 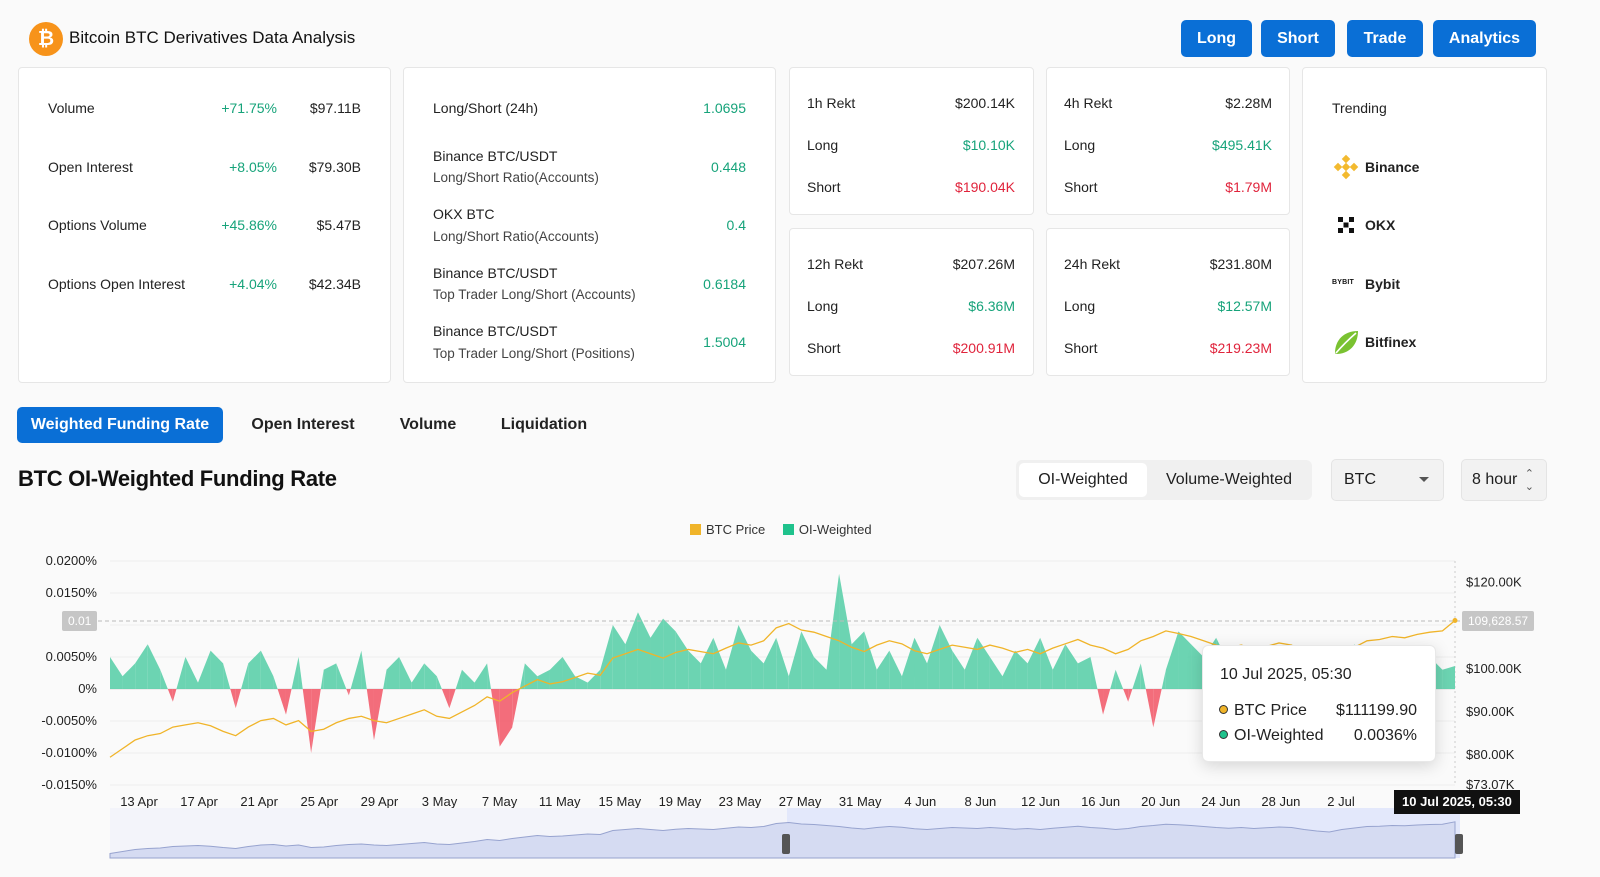 What do you see at coordinates (1432, 342) in the screenshot?
I see `trending-item-bitfinex: Bitfinex` at bounding box center [1432, 342].